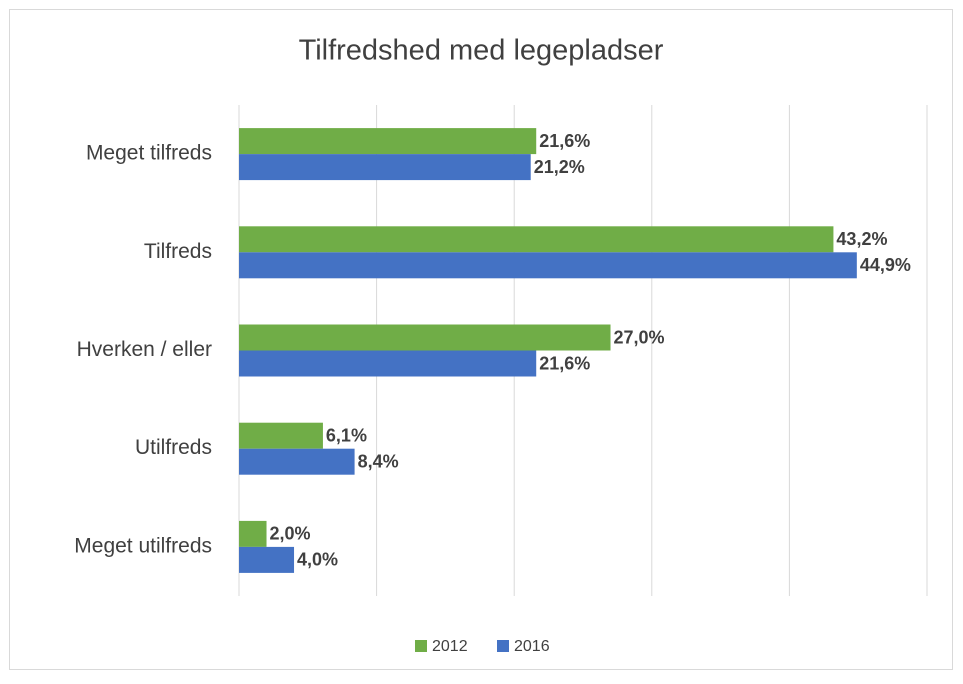 The image size is (963, 684). Describe the element at coordinates (639, 337) in the screenshot. I see `data-label: 27,0%` at that location.